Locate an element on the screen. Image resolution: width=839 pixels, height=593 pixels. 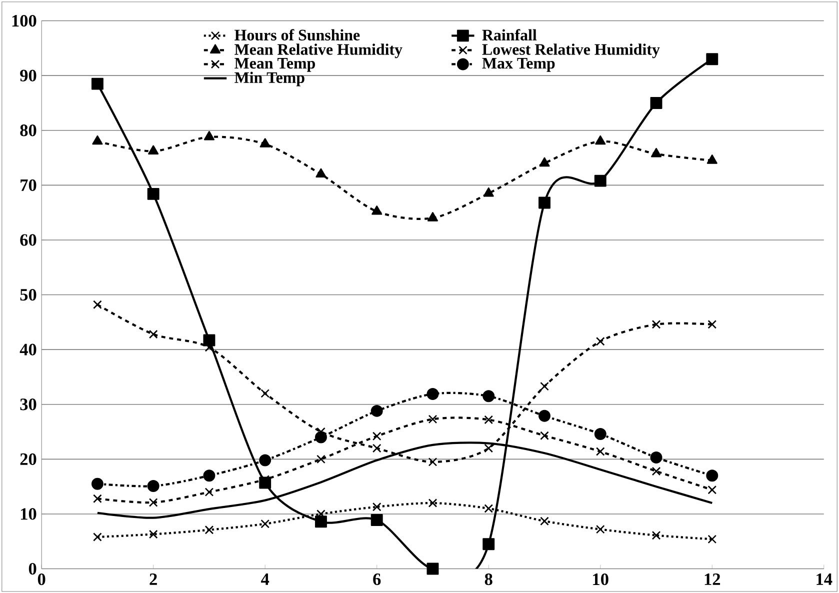
legend-label: Mean Relative Humidity is located at coordinates (318, 50).